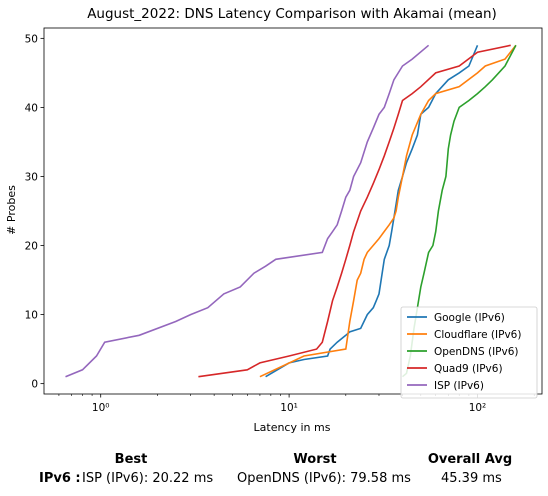 The width and height of the screenshot is (548, 496). I want to click on legend-entry: ISP (IPv6), so click(459, 386).